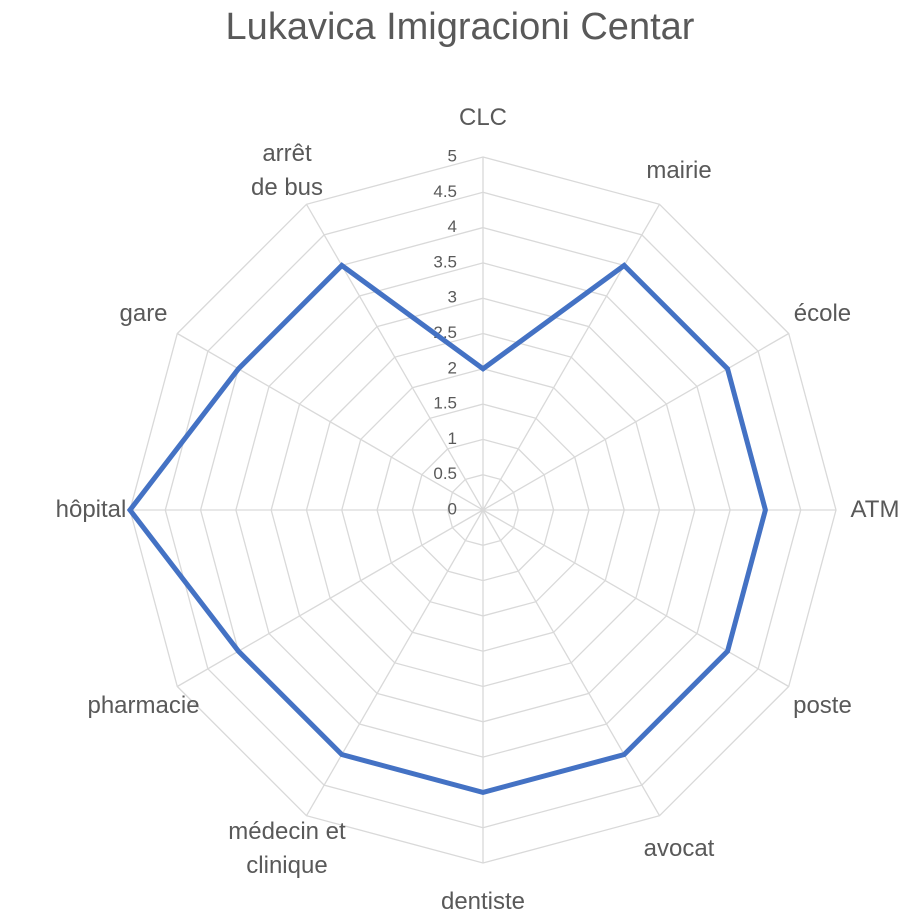 This screenshot has height=919, width=920. I want to click on category-label: hôpital, so click(91, 509).